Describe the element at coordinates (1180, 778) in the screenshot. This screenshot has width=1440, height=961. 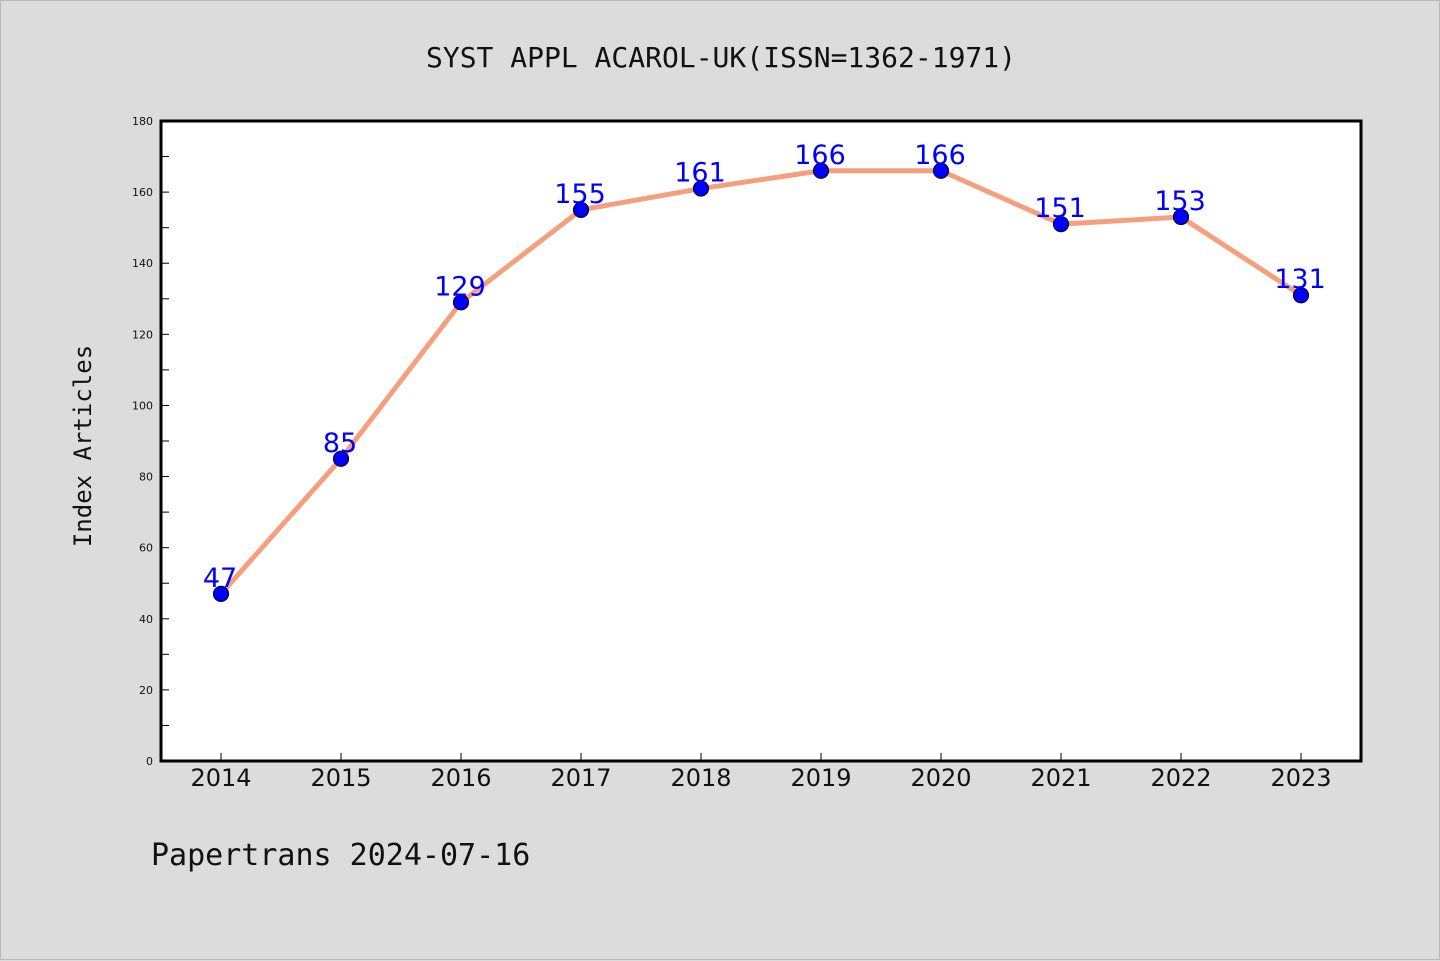
I see `x-tick-label: 2022` at that location.